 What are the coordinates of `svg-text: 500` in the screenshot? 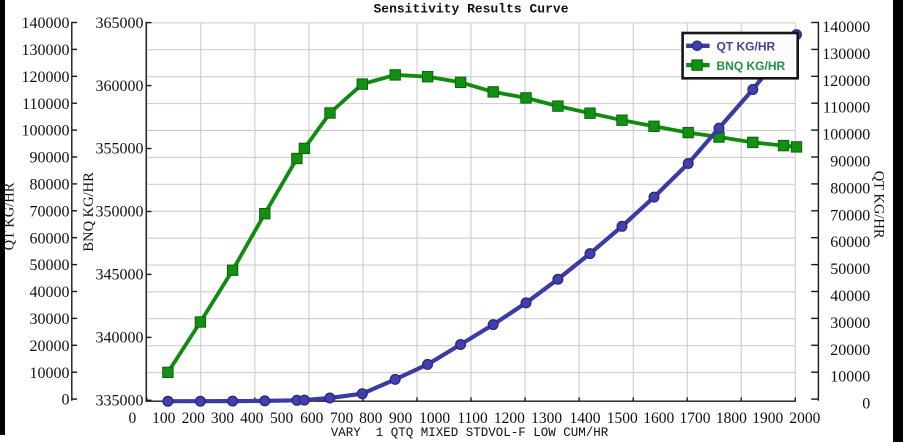 It's located at (282, 418).